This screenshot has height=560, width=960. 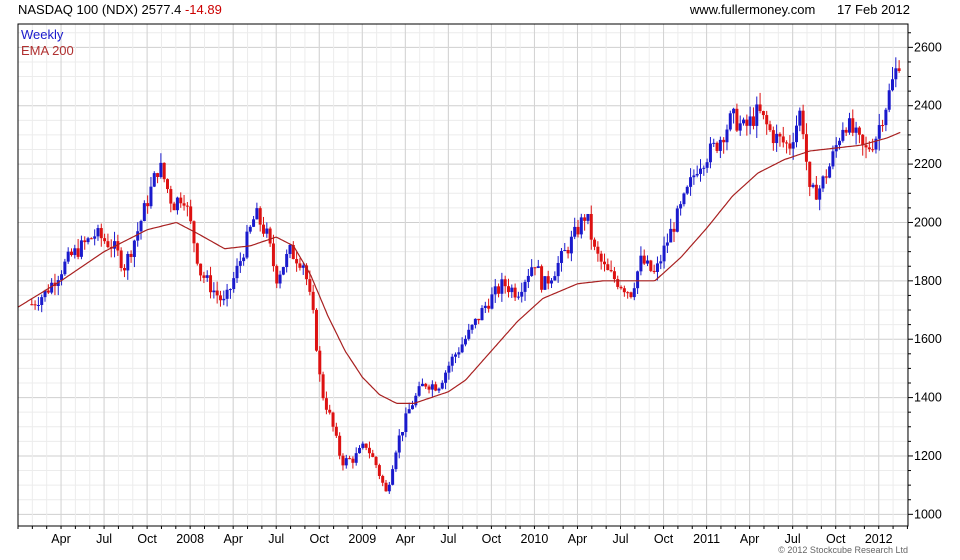 What do you see at coordinates (928, 514) in the screenshot?
I see `y-tick-label: 1000` at bounding box center [928, 514].